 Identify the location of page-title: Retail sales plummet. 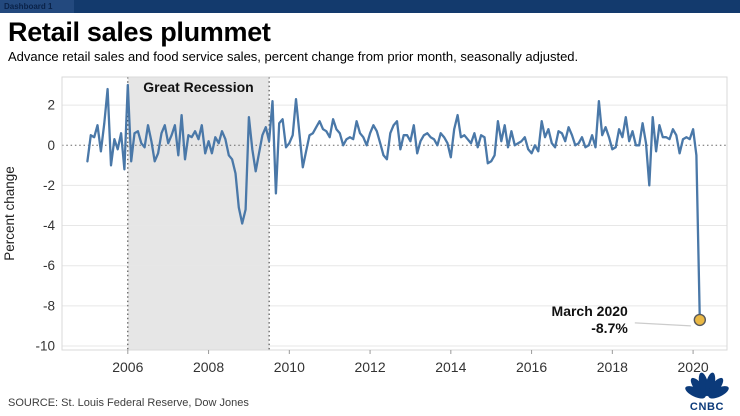
(139, 32).